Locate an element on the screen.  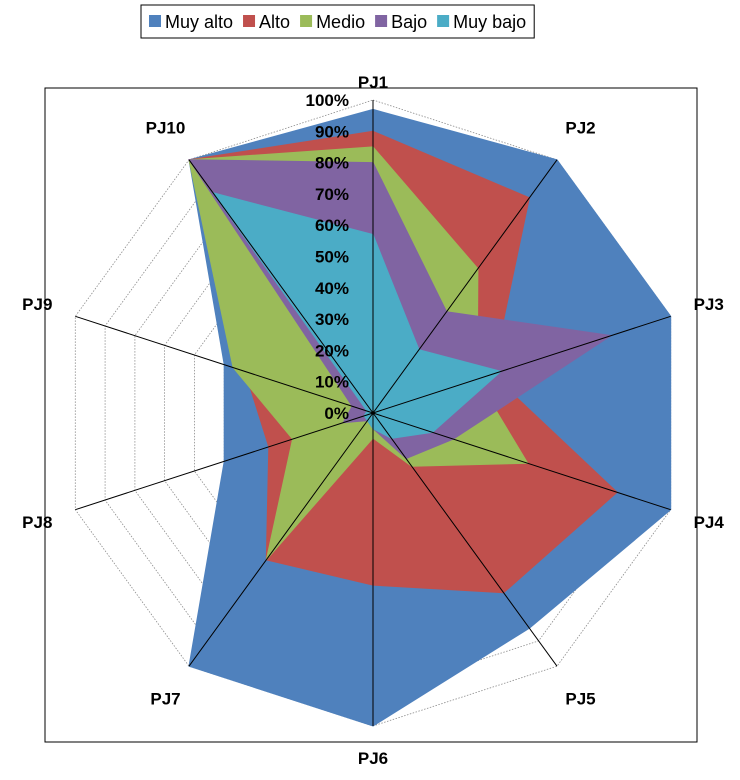
category-label-pj9: PJ9 is located at coordinates (37, 304).